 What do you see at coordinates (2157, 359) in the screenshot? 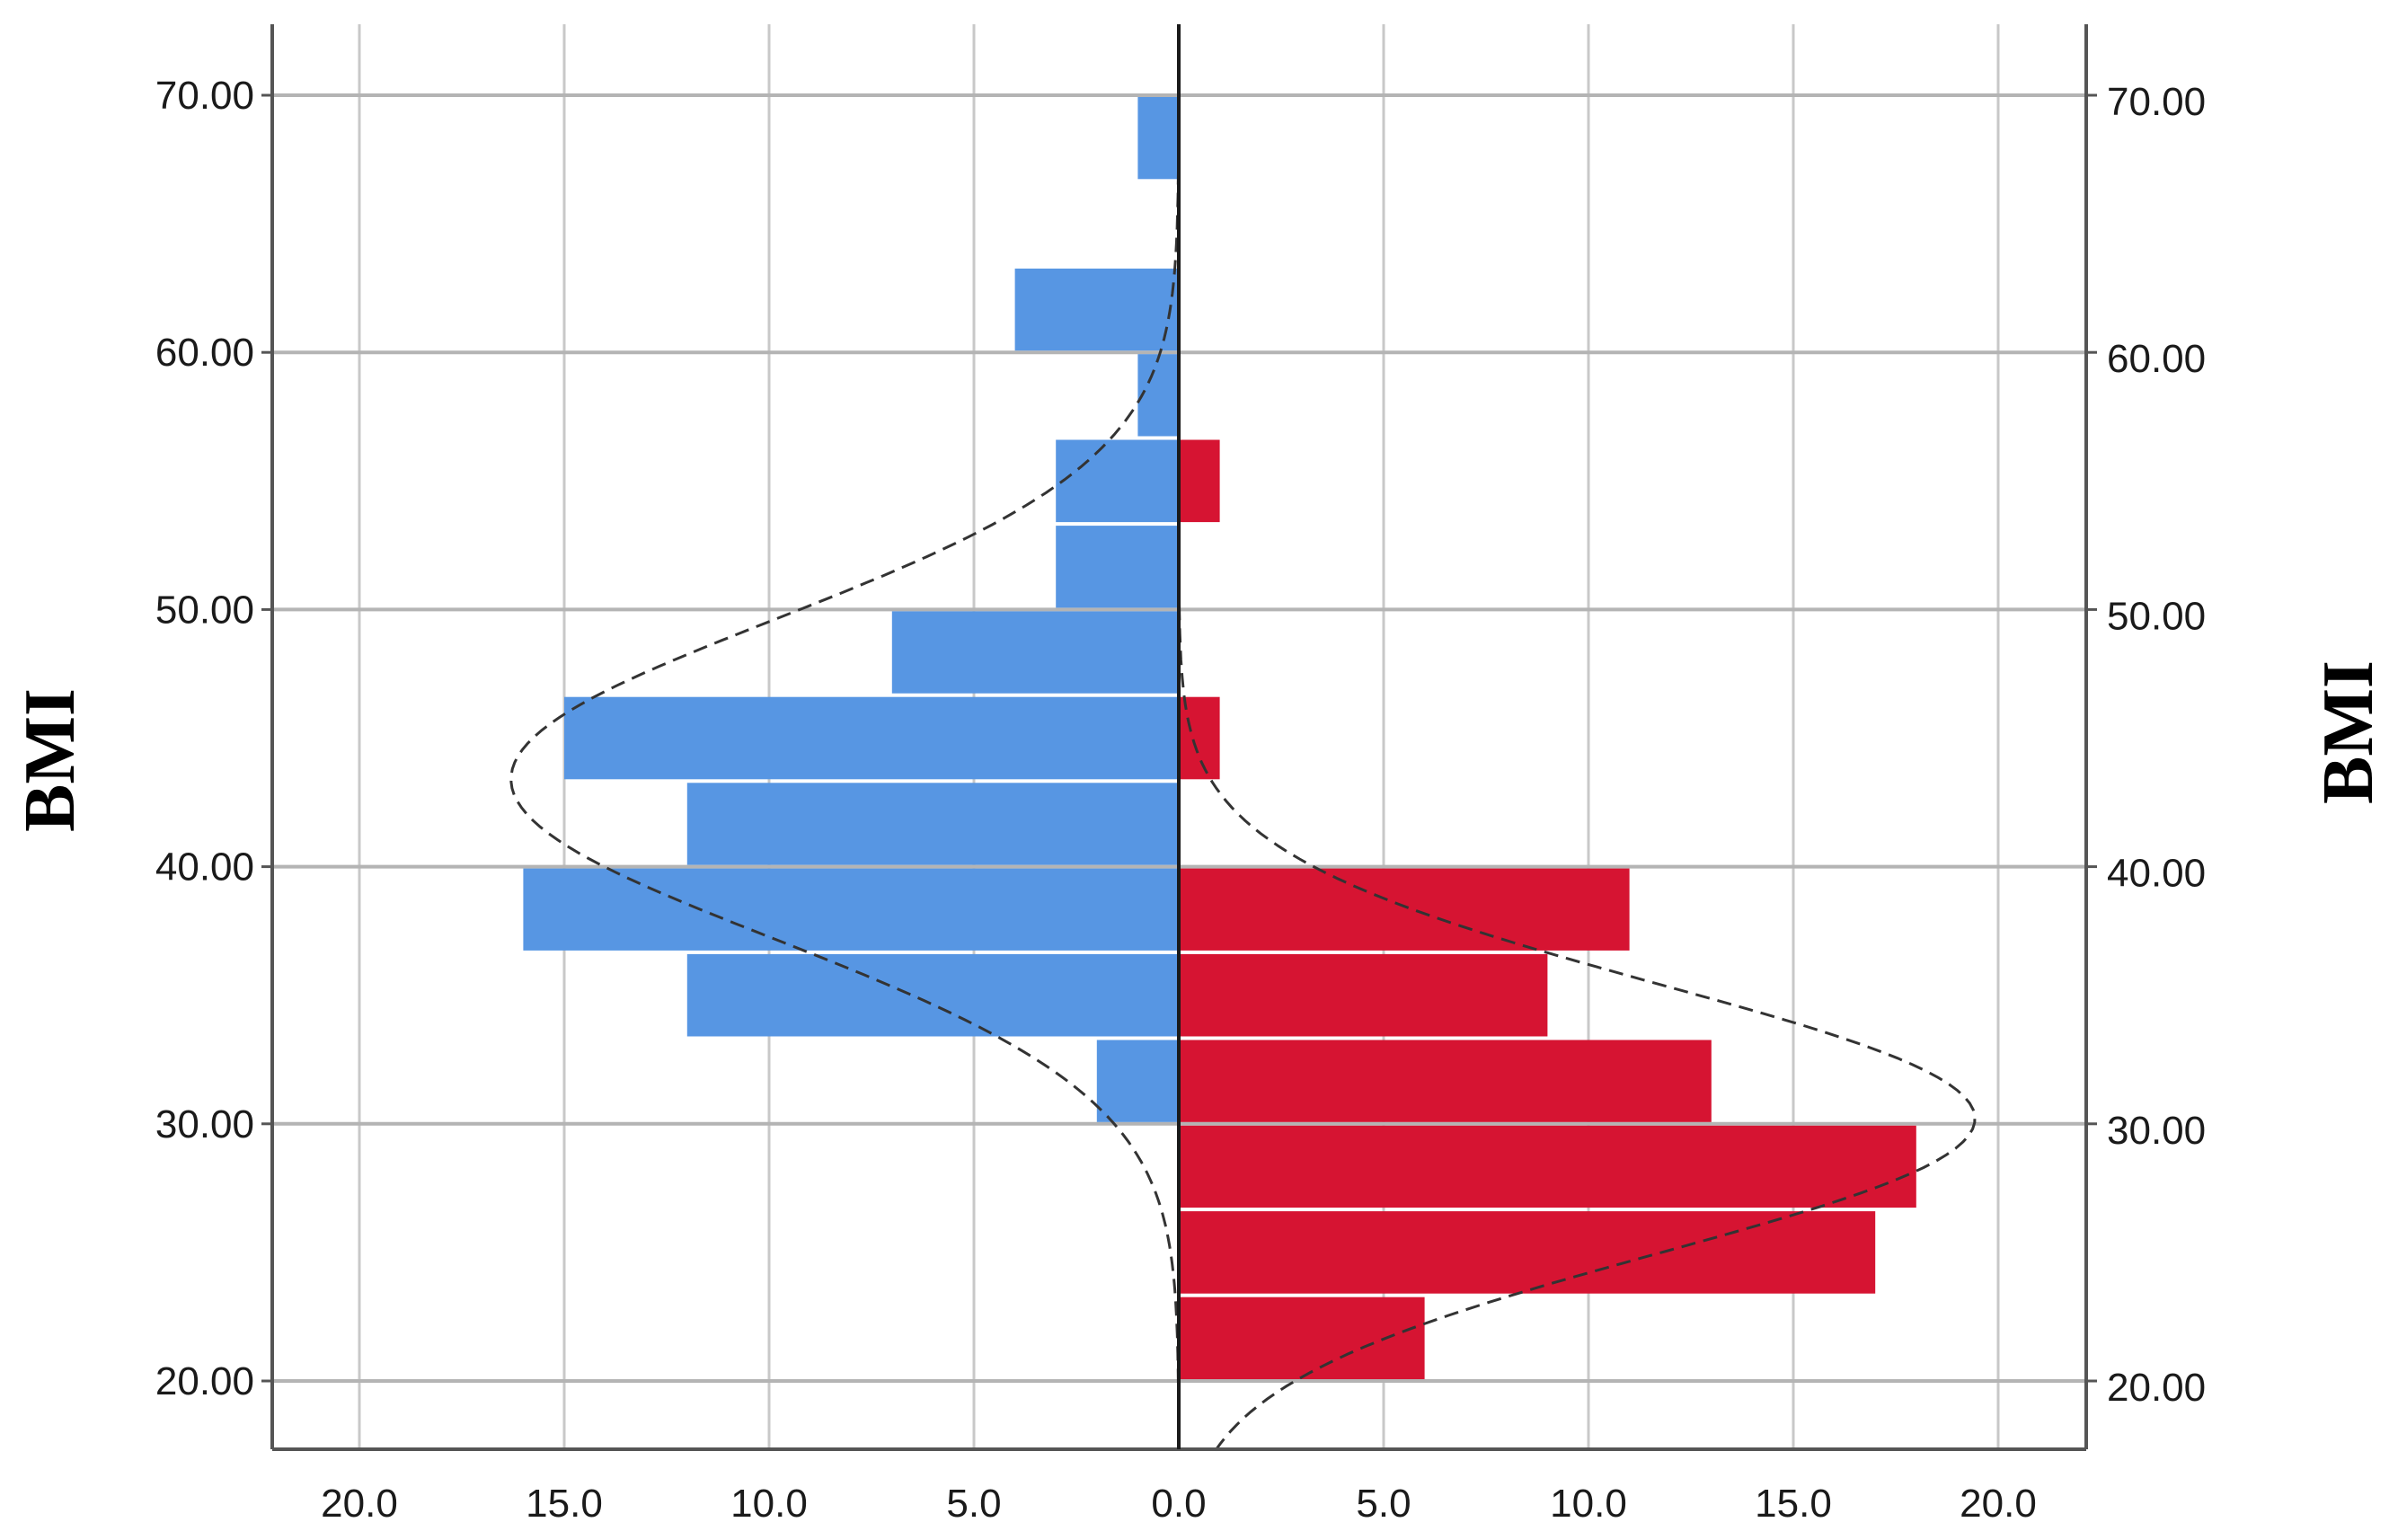
I see `y-tick-label-right: 60.00` at bounding box center [2157, 359].